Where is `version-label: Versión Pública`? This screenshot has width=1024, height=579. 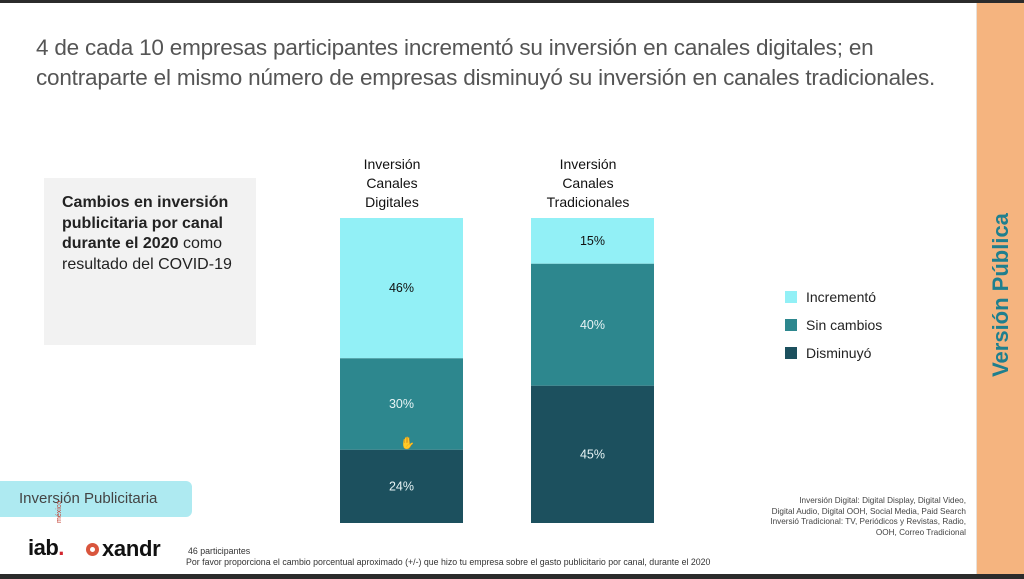
version-label: Versión Pública is located at coordinates (1000, 295).